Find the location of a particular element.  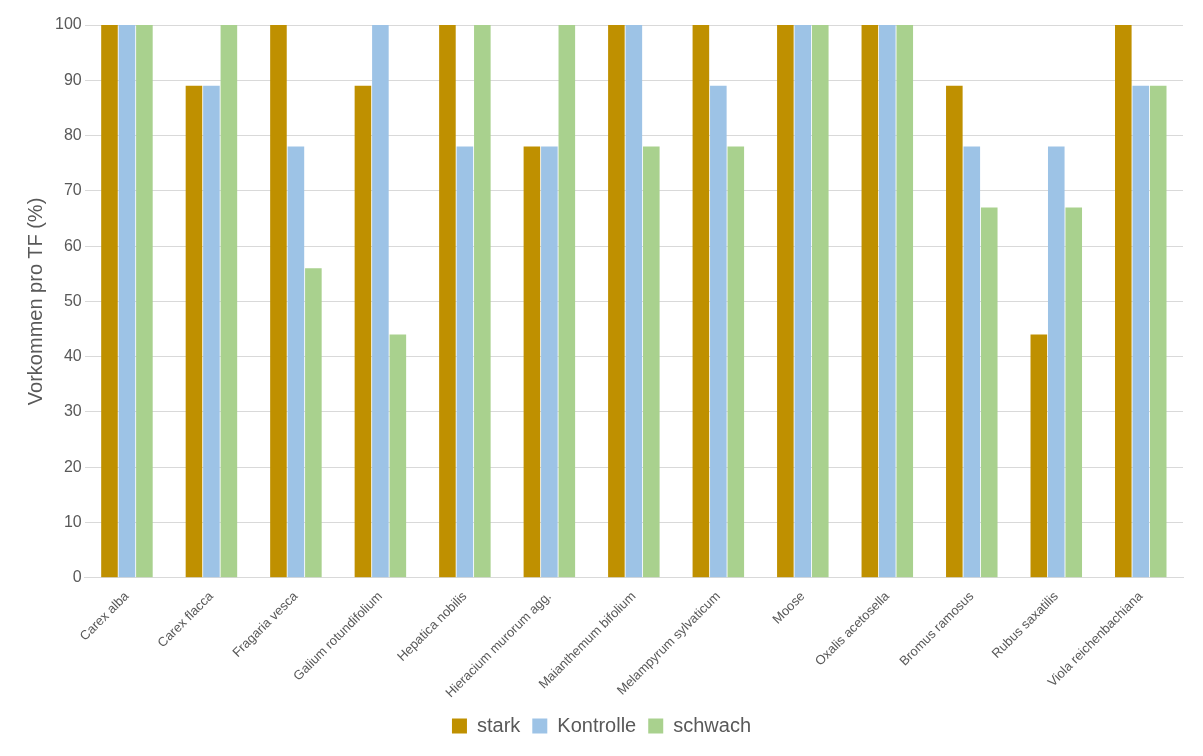

y-tick-label: 100 is located at coordinates (68, 24).